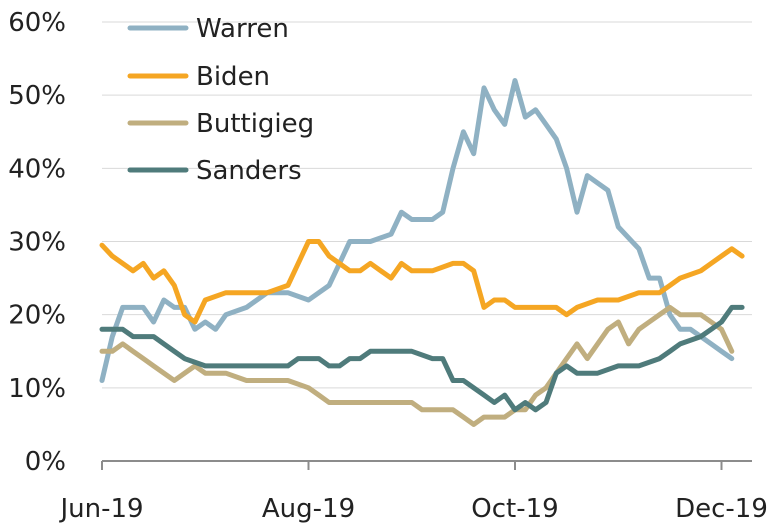 The image size is (773, 529). What do you see at coordinates (220, 100) in the screenshot?
I see `legend: Warren Biden Buttigieg Sanders` at bounding box center [220, 100].